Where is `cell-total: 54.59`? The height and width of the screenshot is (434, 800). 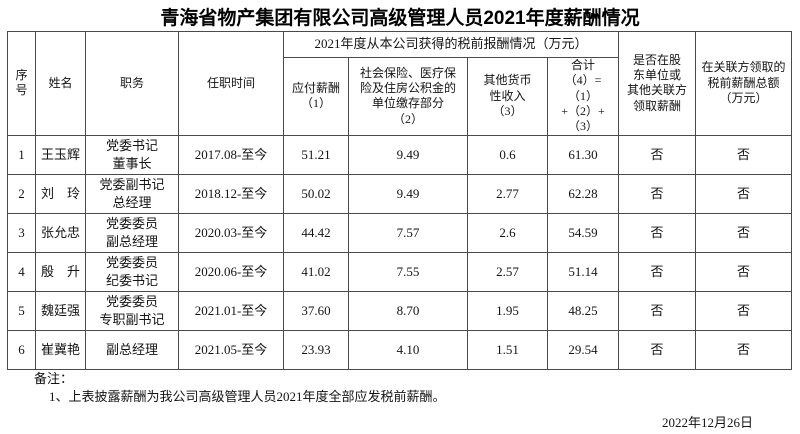
cell-total: 54.59 is located at coordinates (583, 232).